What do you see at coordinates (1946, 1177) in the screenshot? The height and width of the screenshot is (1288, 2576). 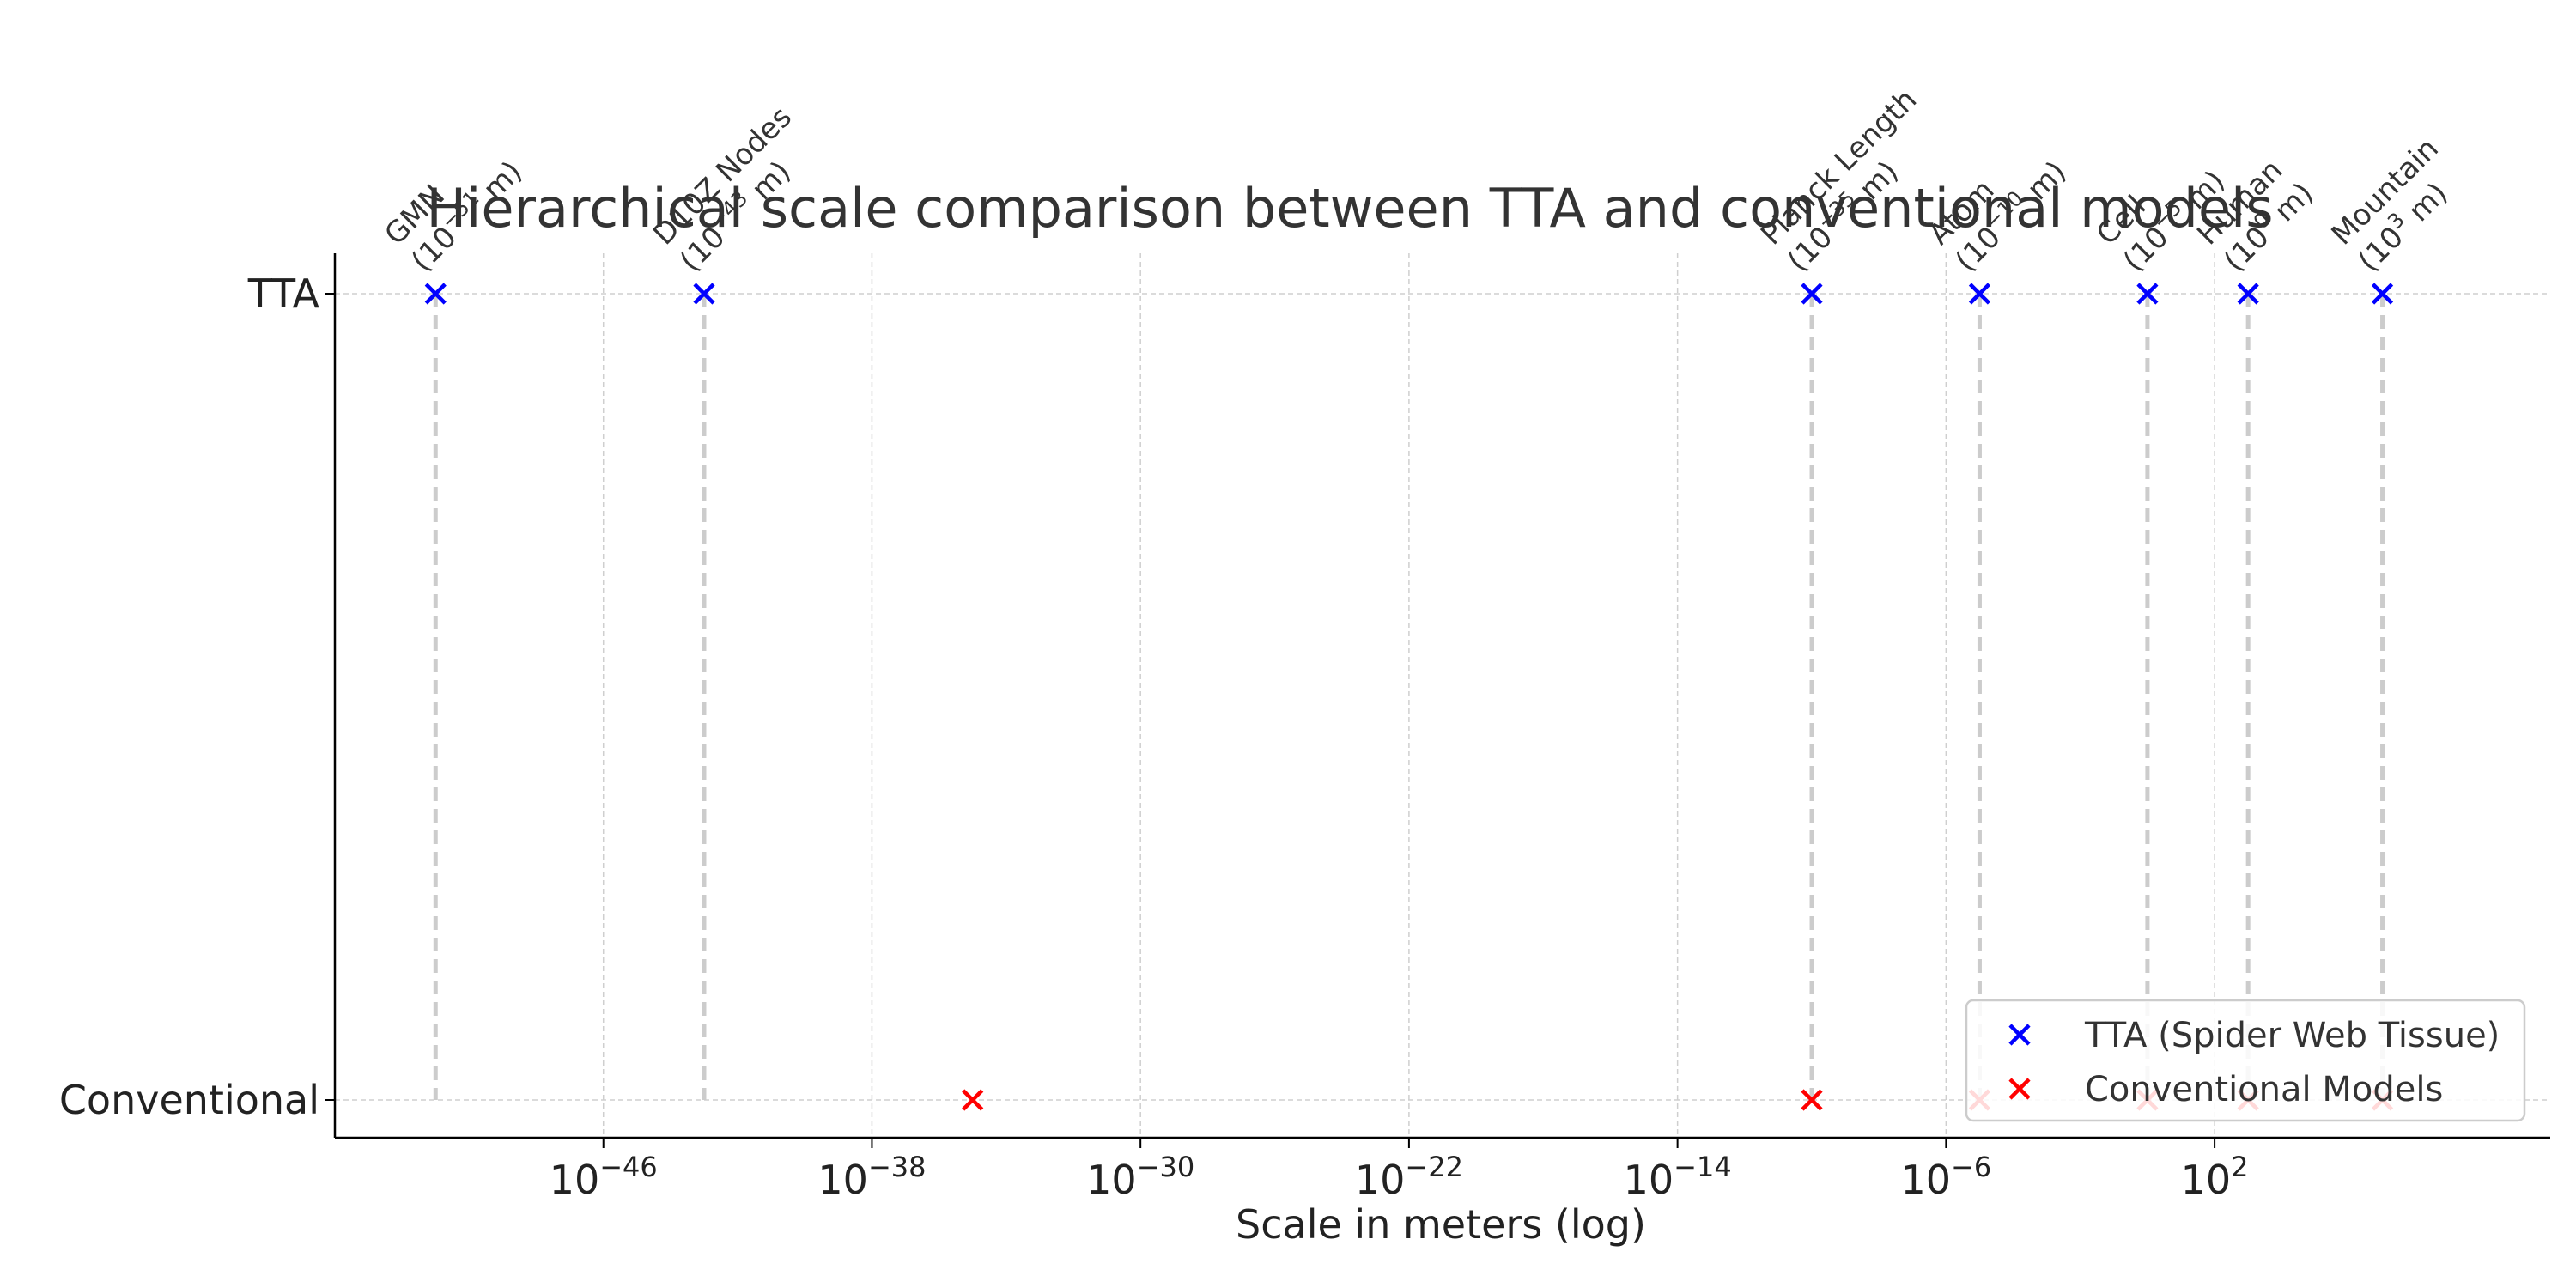 I see `x-tick-label: 10⁻⁶` at bounding box center [1946, 1177].